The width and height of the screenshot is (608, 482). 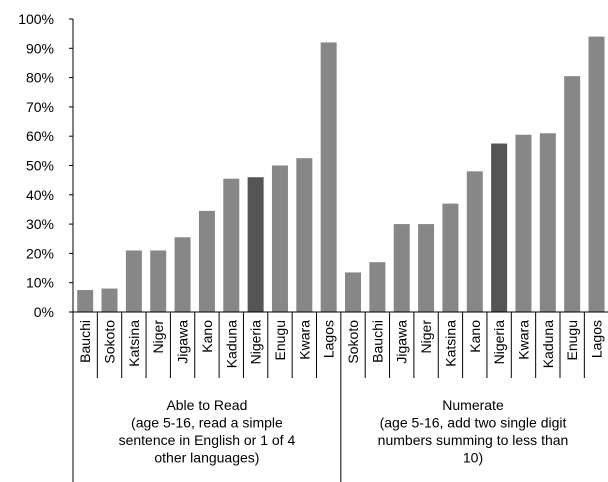 I want to click on group-label-line: Numerate, so click(x=473, y=405).